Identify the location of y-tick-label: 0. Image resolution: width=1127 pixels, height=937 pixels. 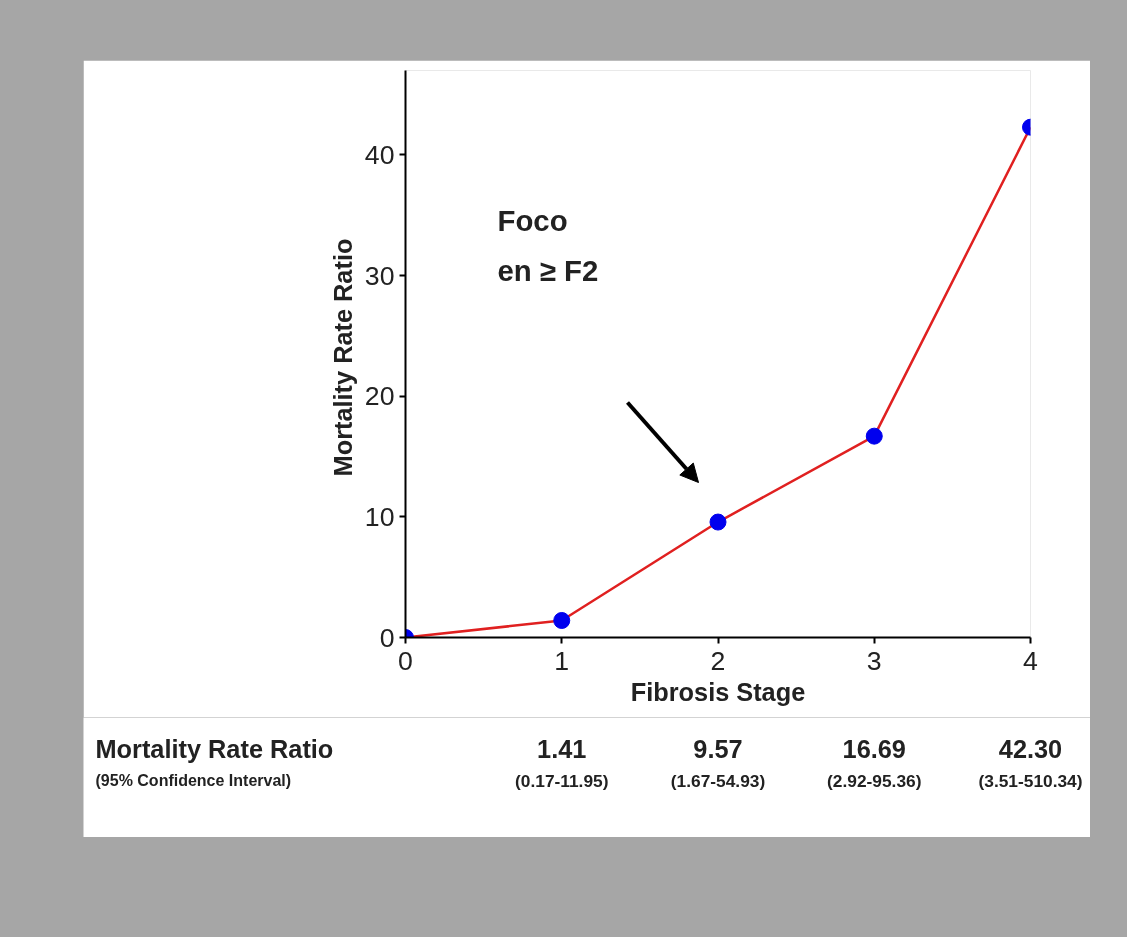
(387, 637).